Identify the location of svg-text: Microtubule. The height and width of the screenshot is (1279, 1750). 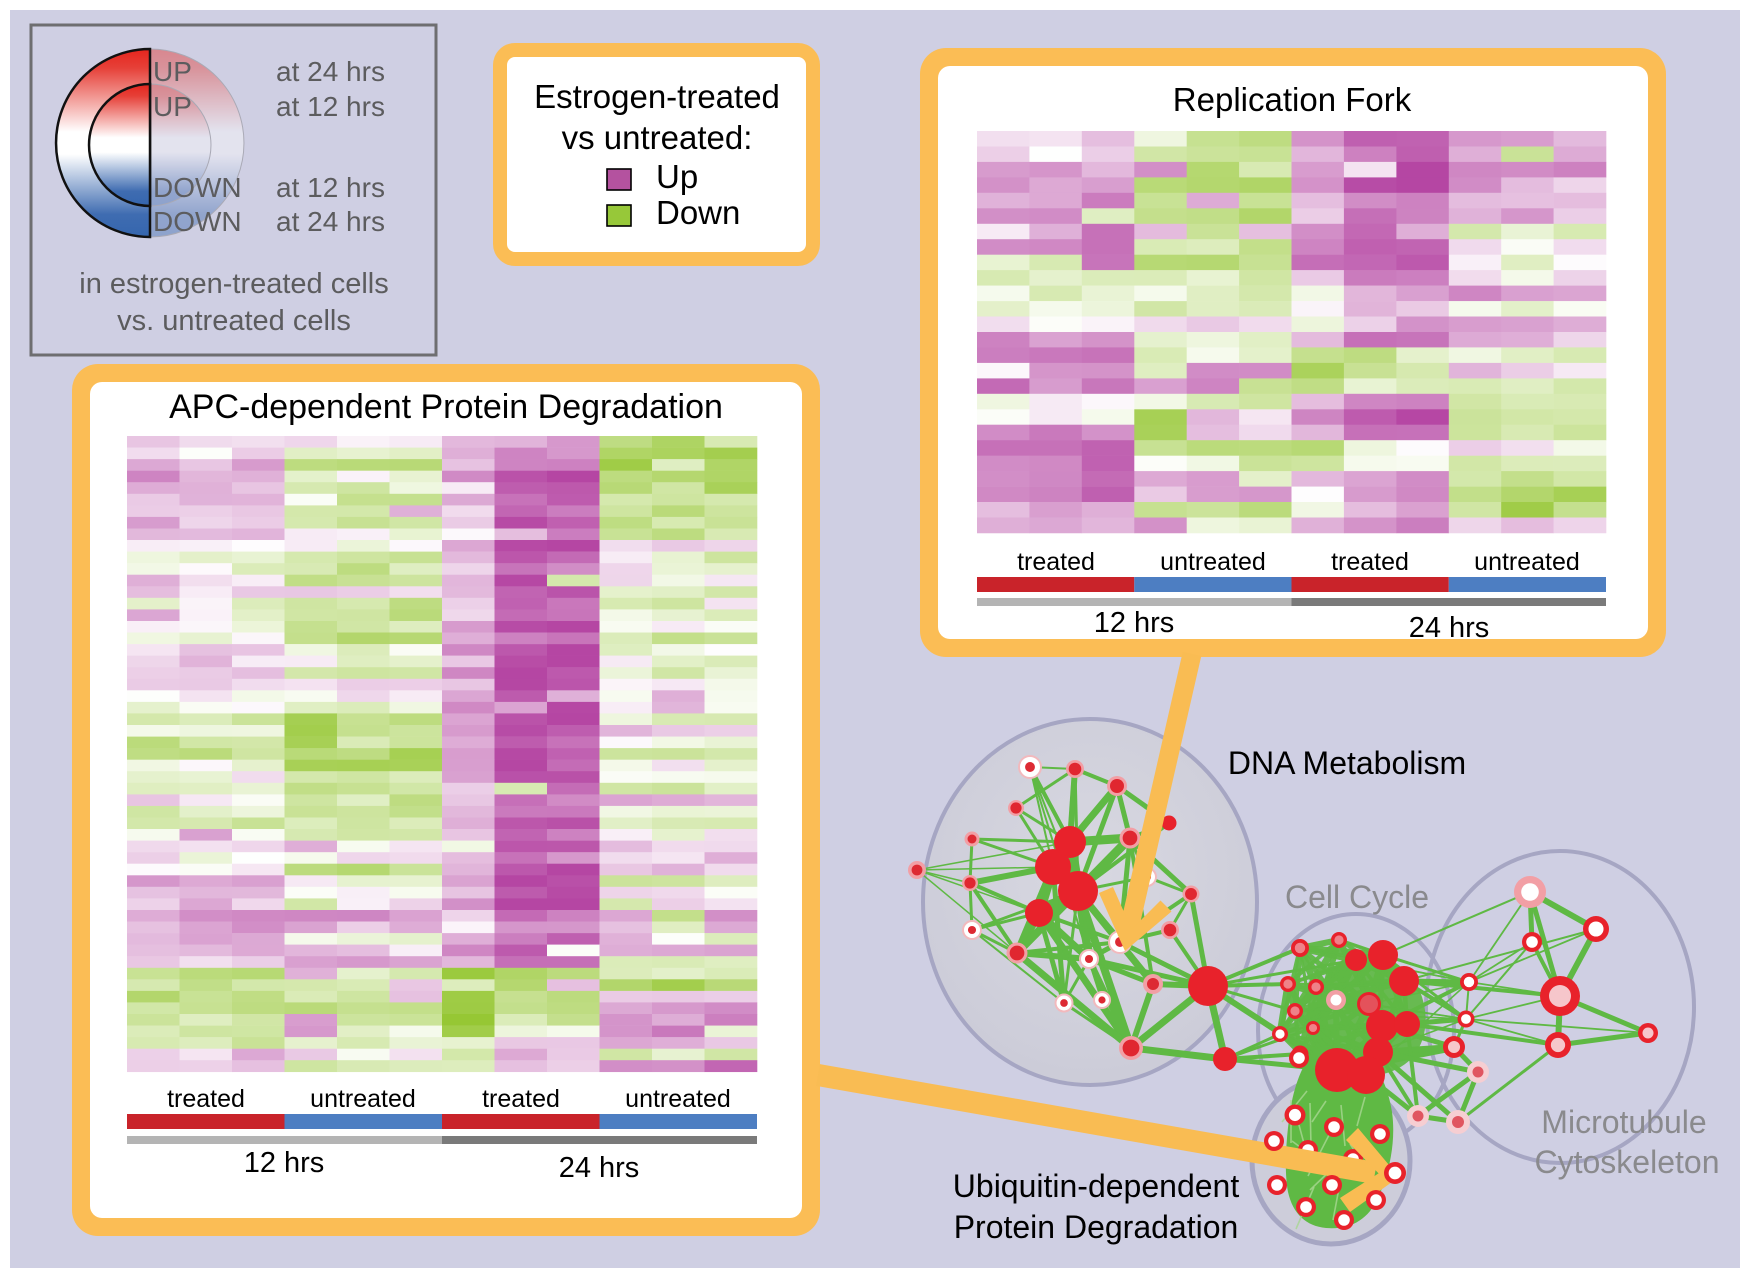
(1623, 1122).